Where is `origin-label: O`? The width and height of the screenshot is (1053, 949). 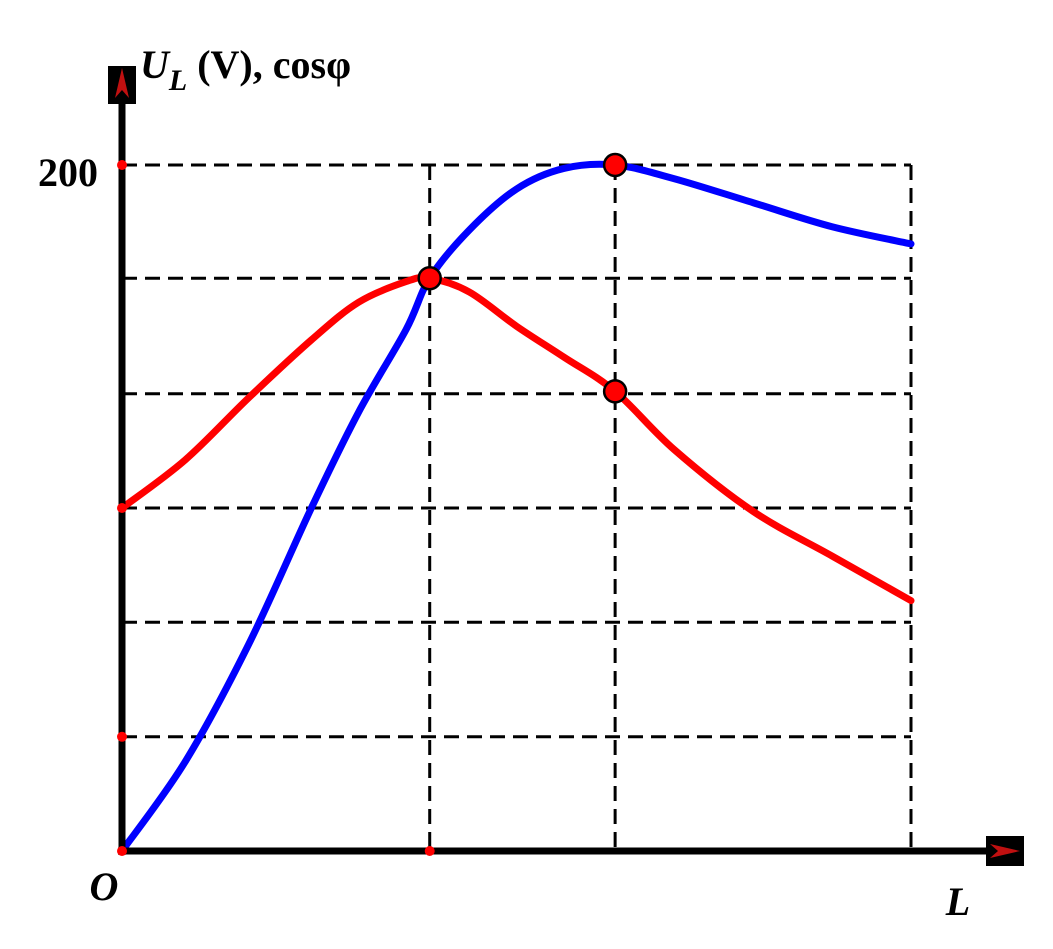 origin-label: O is located at coordinates (104, 886).